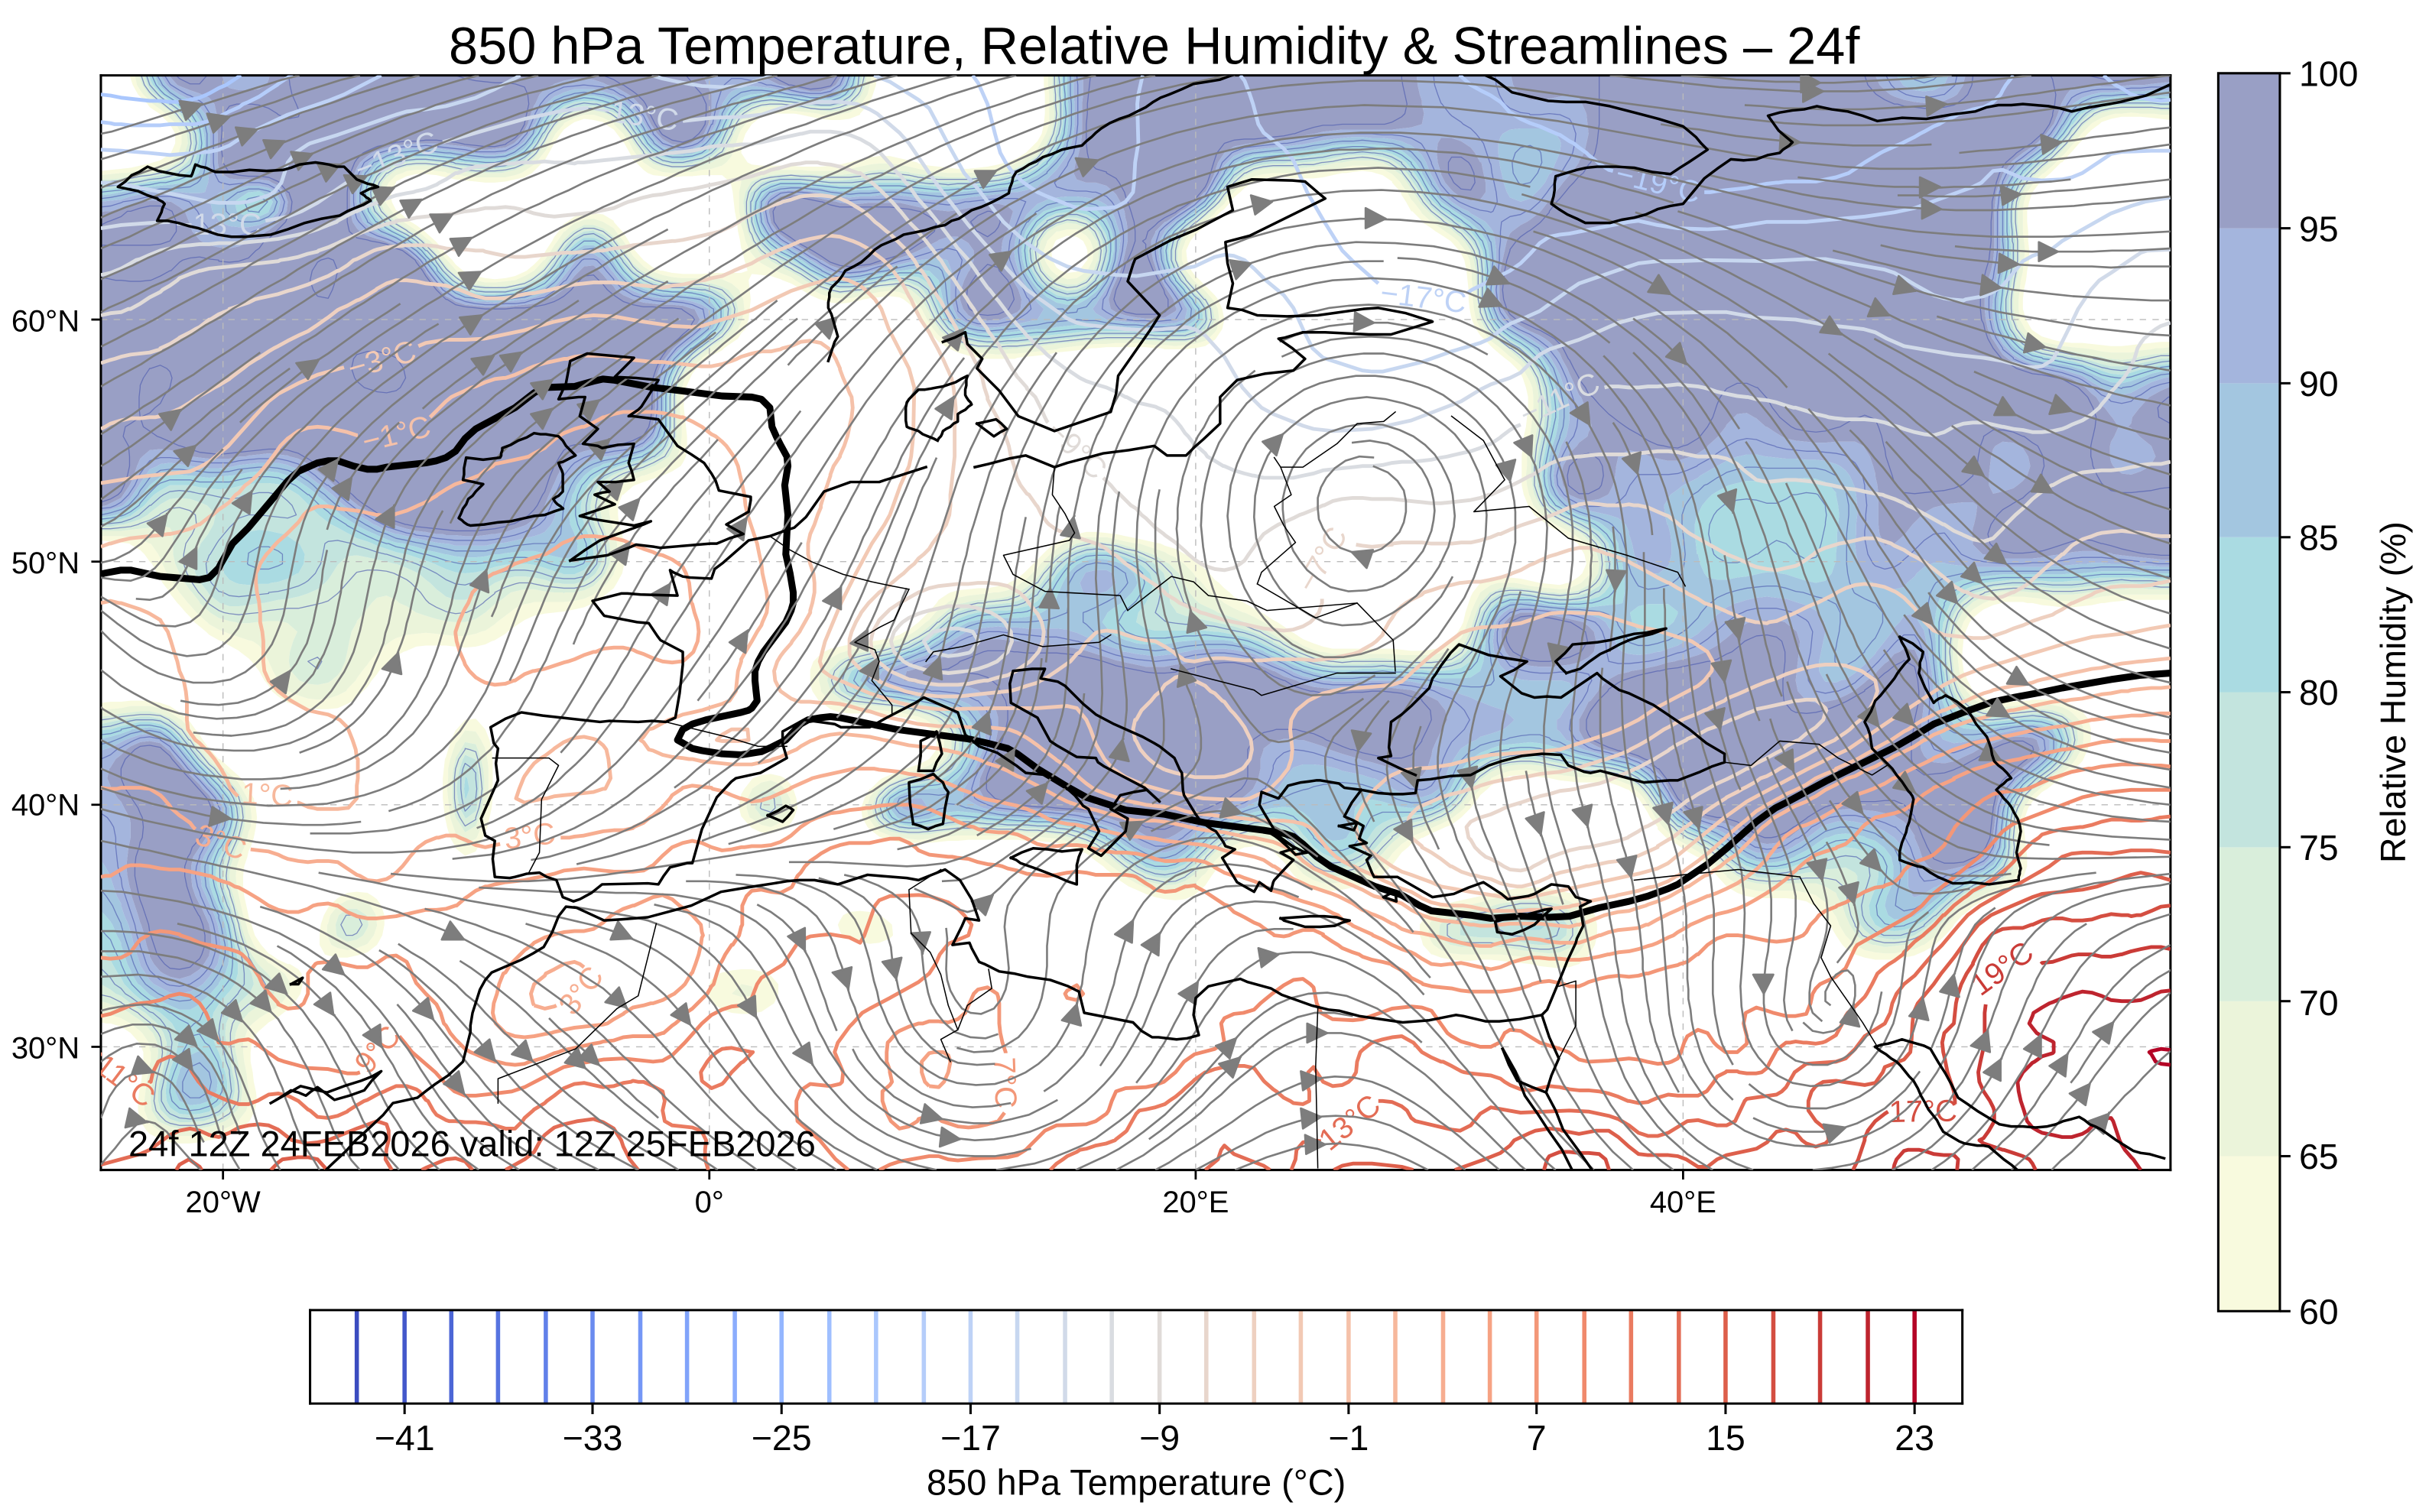 The image size is (2429, 1512). Describe the element at coordinates (45, 806) in the screenshot. I see `svg-text: 40°N` at that location.